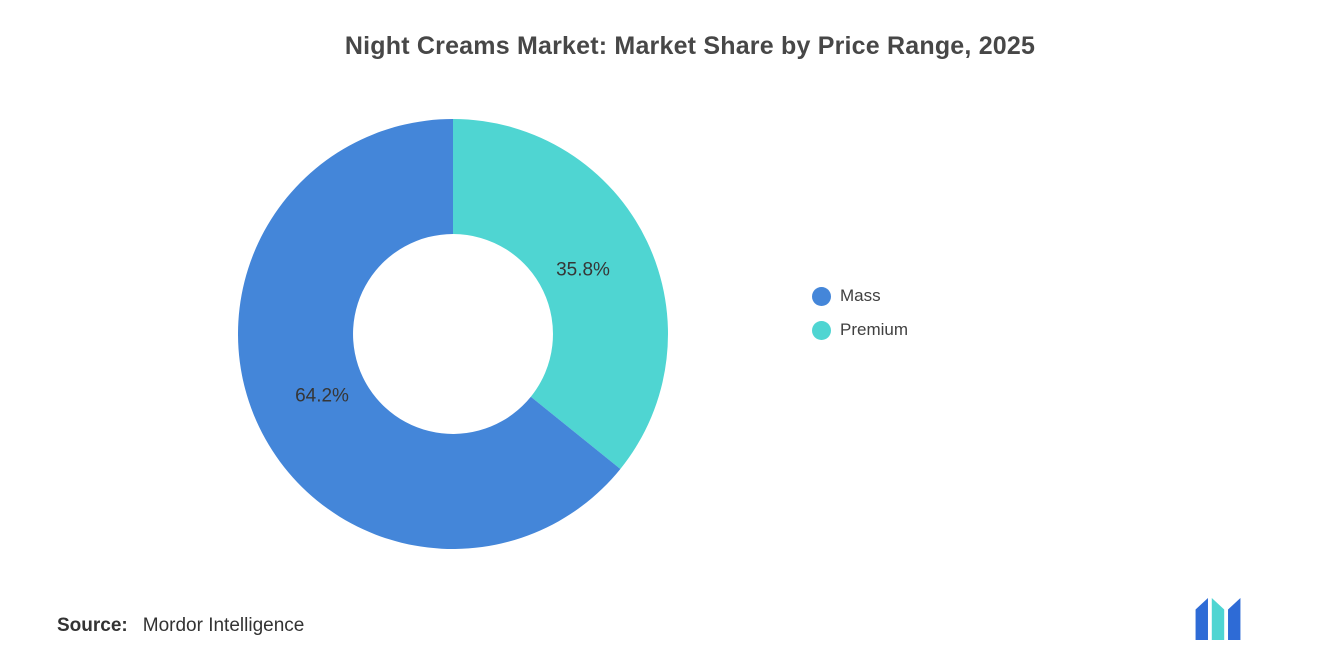 The image size is (1320, 665). I want to click on legend-item-mass: Mass, so click(860, 296).